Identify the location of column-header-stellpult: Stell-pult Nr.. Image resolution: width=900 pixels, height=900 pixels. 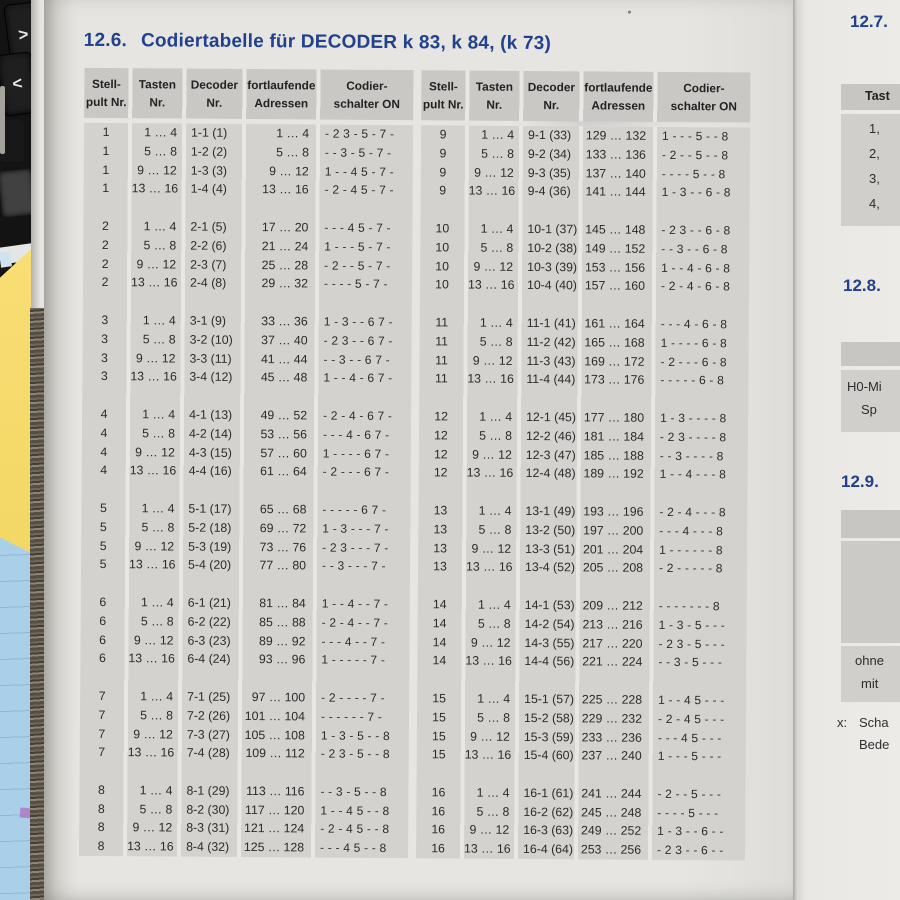
(106, 93).